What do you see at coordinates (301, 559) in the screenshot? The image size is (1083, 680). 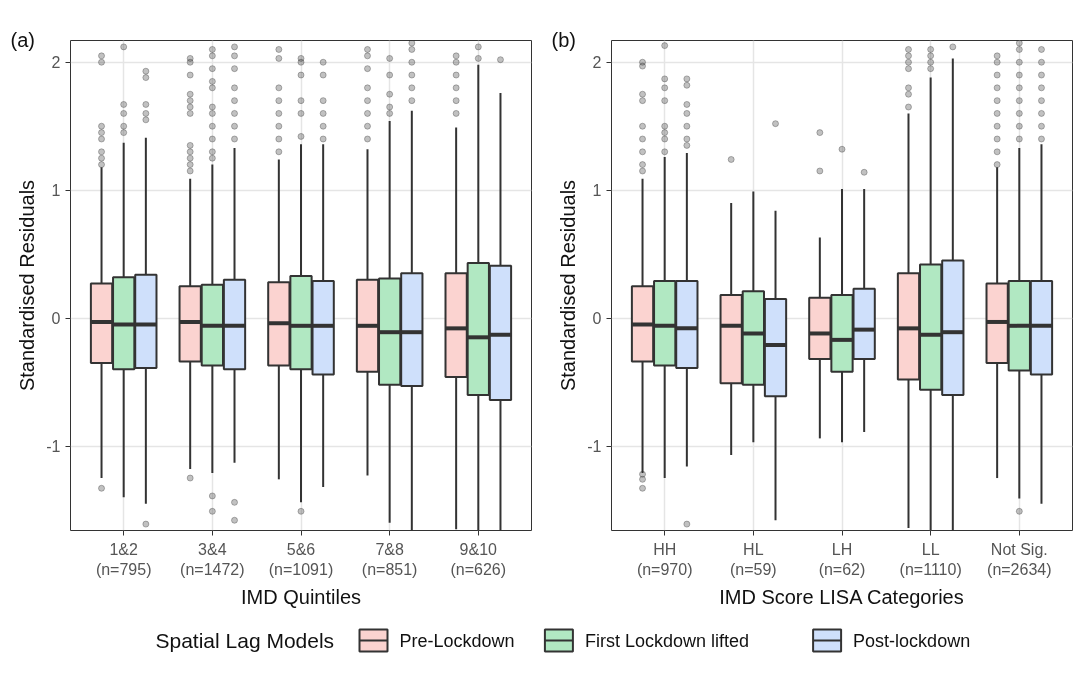 I see `x-tick-label: 5&6 (n=1091)` at bounding box center [301, 559].